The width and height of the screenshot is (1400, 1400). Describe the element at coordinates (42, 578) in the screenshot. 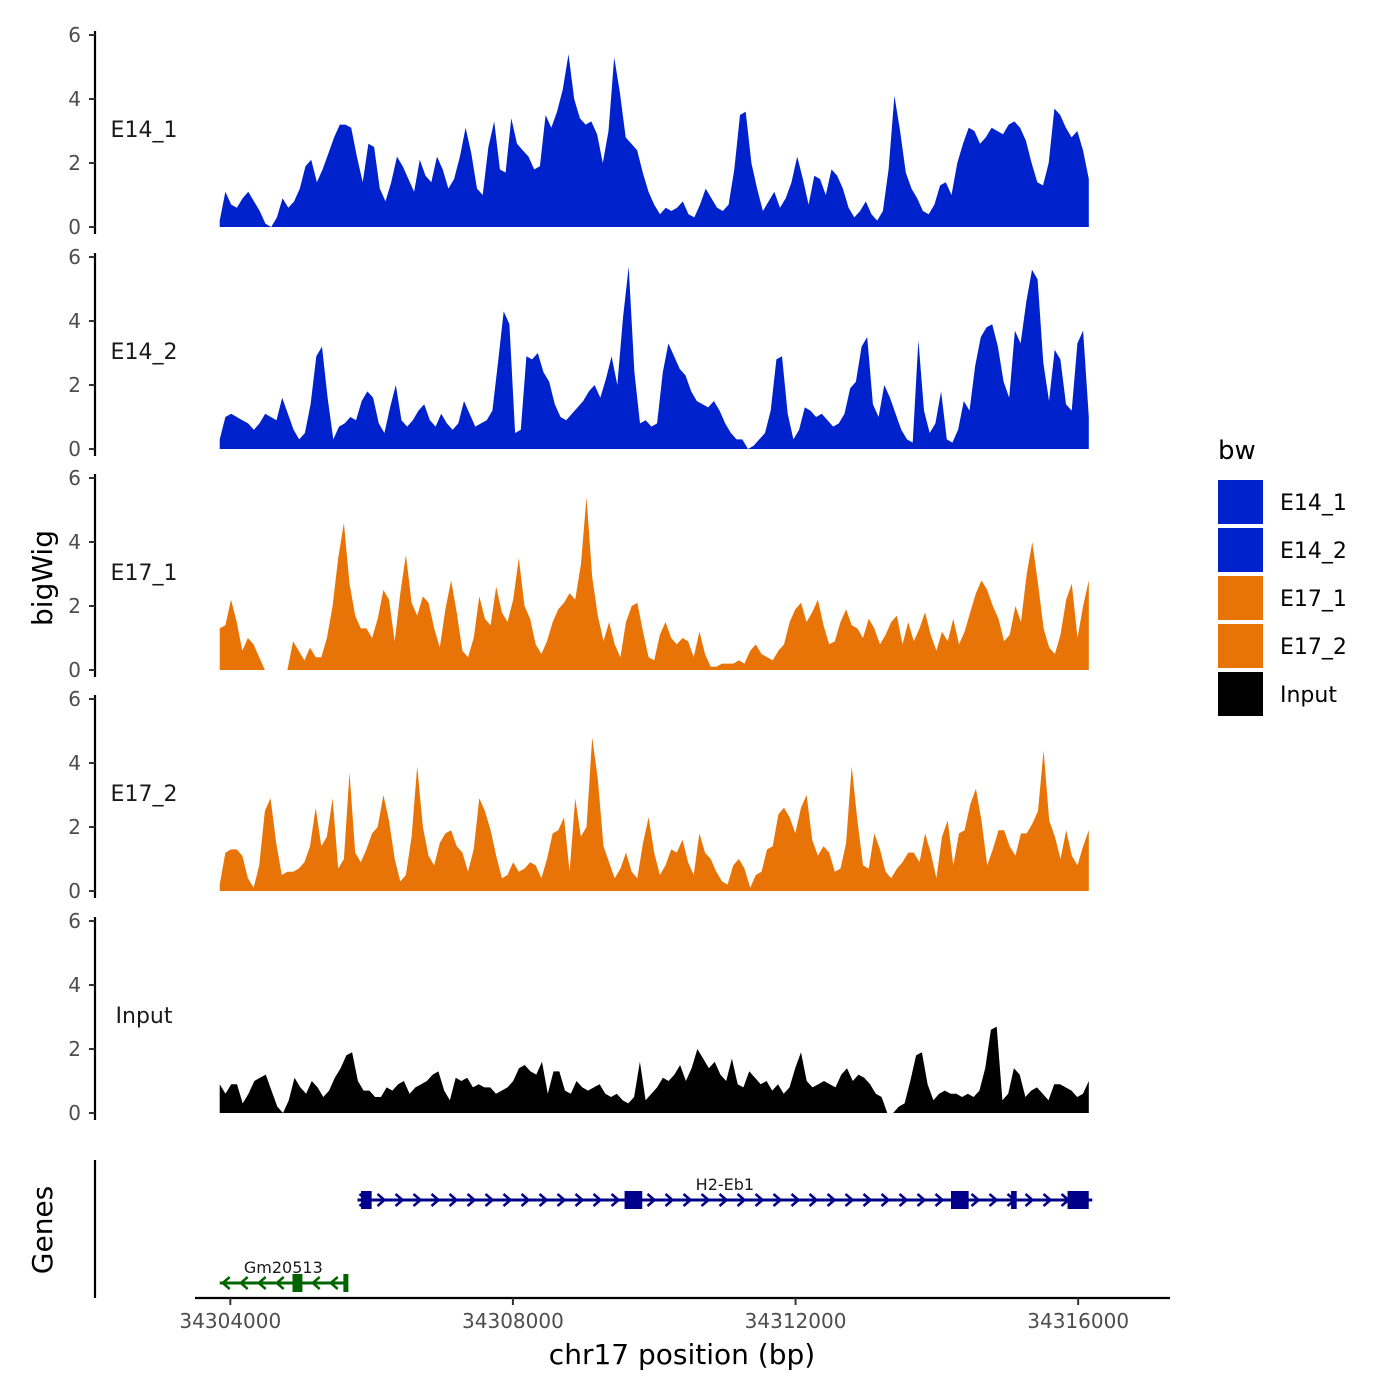

I see `y-axis-title: bigWig` at that location.